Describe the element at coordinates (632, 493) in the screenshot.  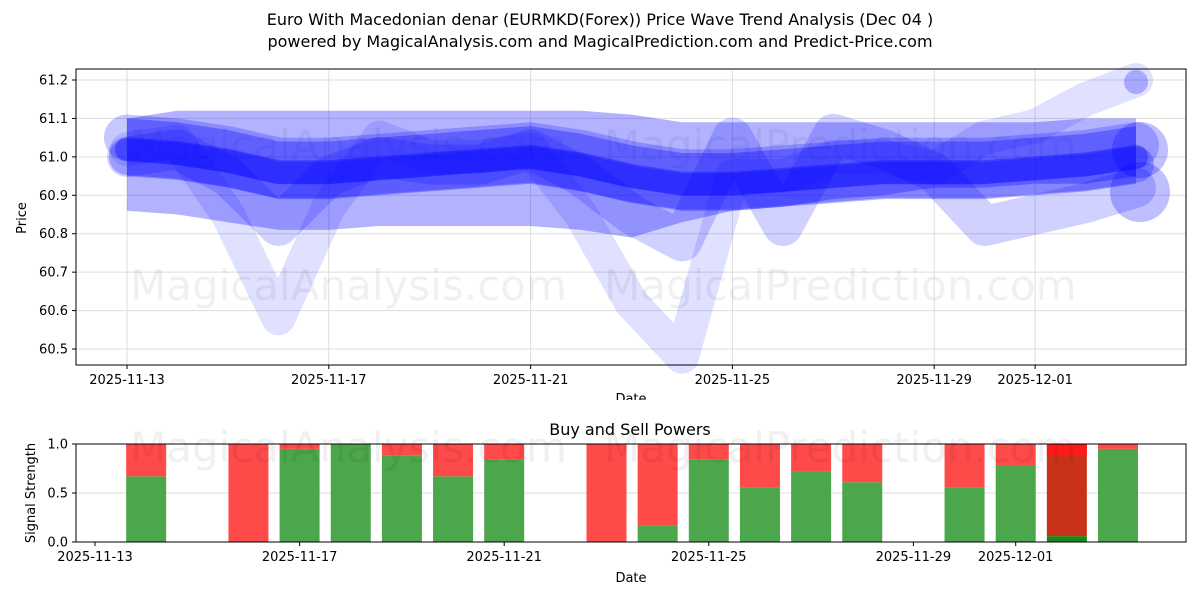
I see `signal-bars` at that location.